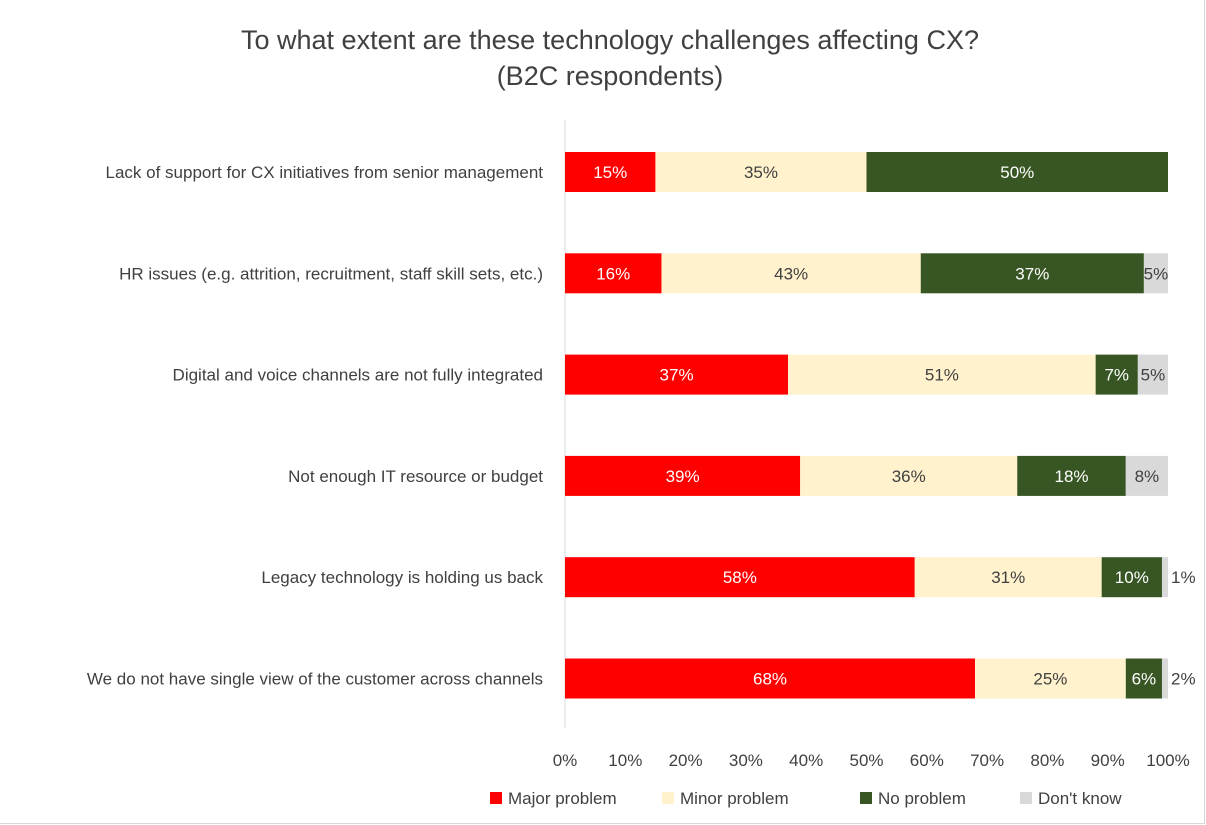 The image size is (1206, 825). I want to click on x-tick-label: 10%, so click(625, 760).